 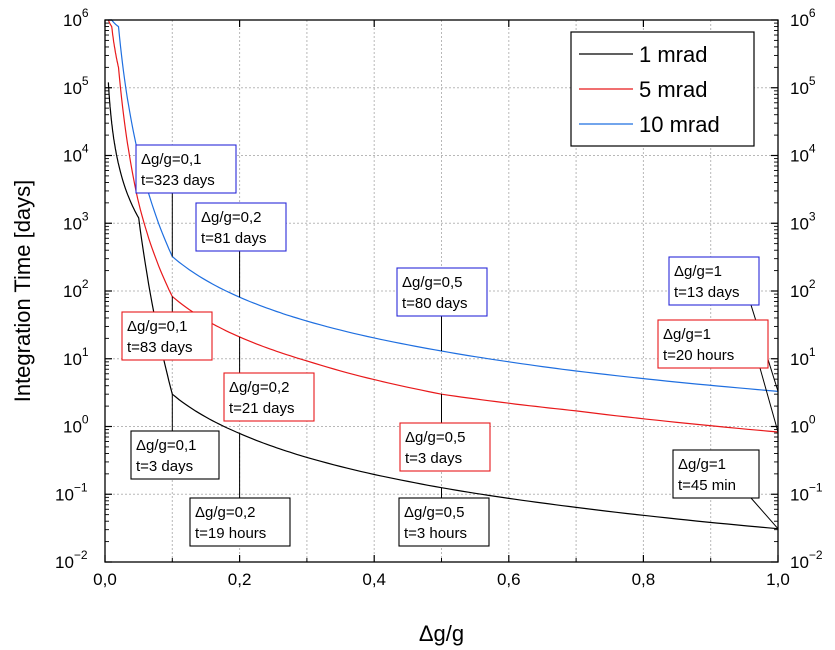 What do you see at coordinates (778, 579) in the screenshot?
I see `x-tick-label: 1,0` at bounding box center [778, 579].